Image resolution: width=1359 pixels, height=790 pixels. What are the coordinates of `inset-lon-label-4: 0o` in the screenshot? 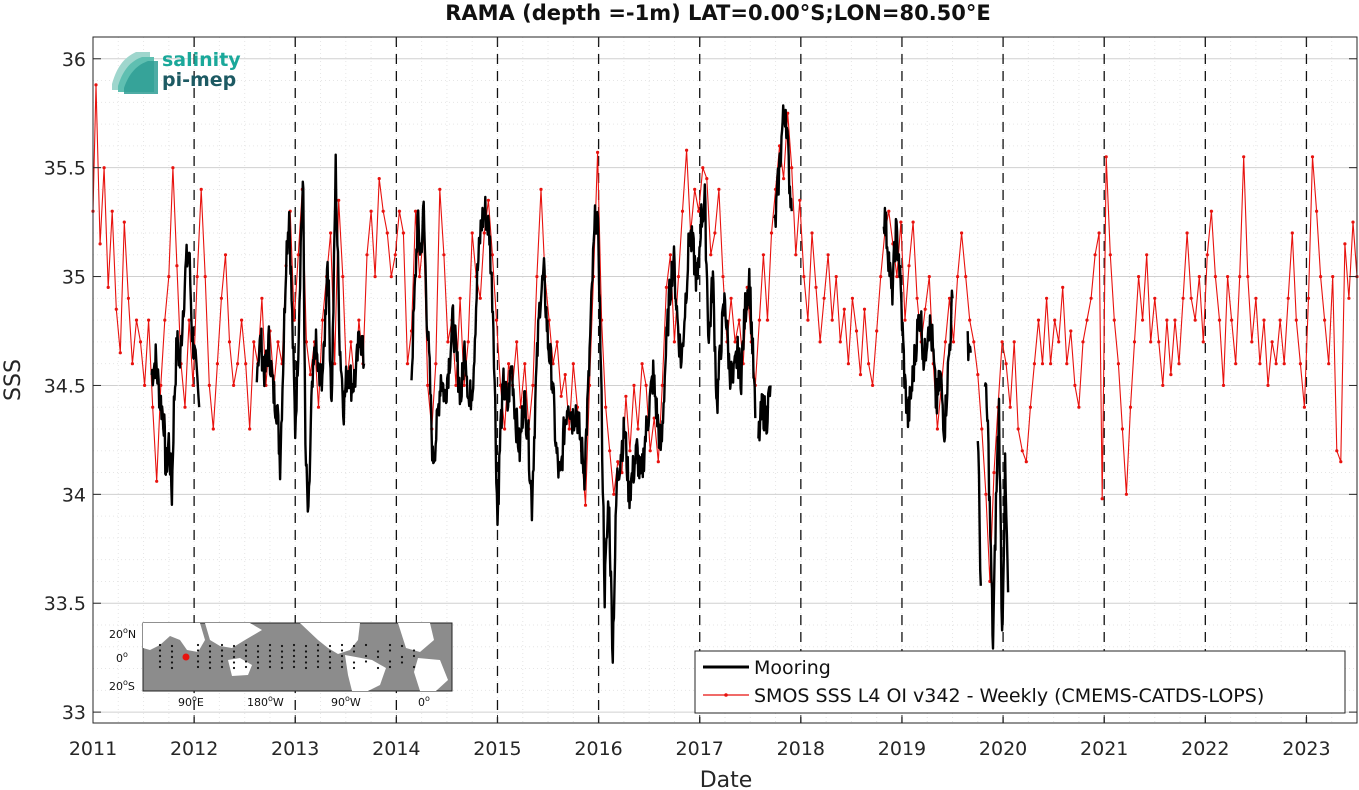 It's located at (424, 701).